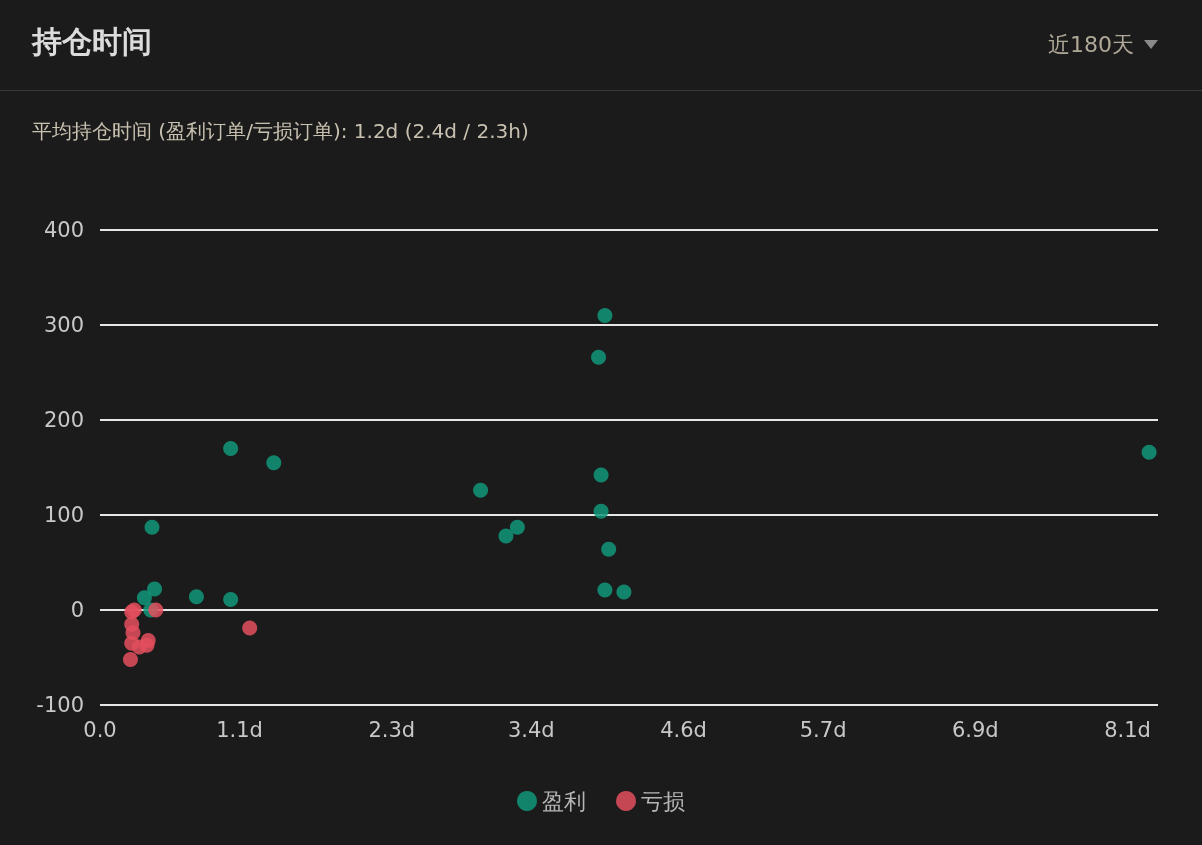 The height and width of the screenshot is (845, 1202). What do you see at coordinates (63, 420) in the screenshot?
I see `y-tick-label: 200` at bounding box center [63, 420].